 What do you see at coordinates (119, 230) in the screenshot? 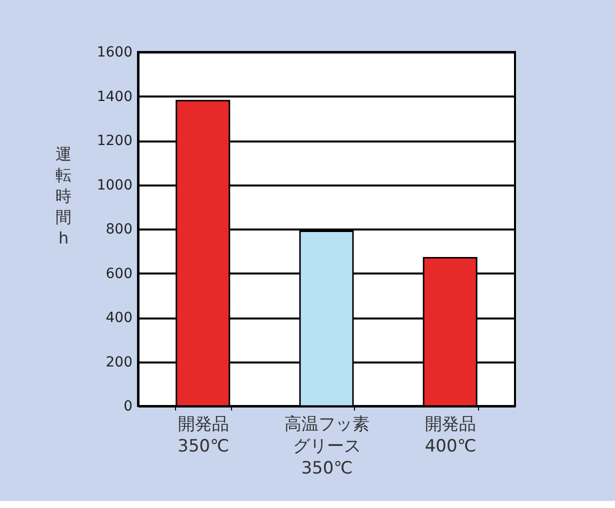
I see `y-tick-label: 800` at bounding box center [119, 230].